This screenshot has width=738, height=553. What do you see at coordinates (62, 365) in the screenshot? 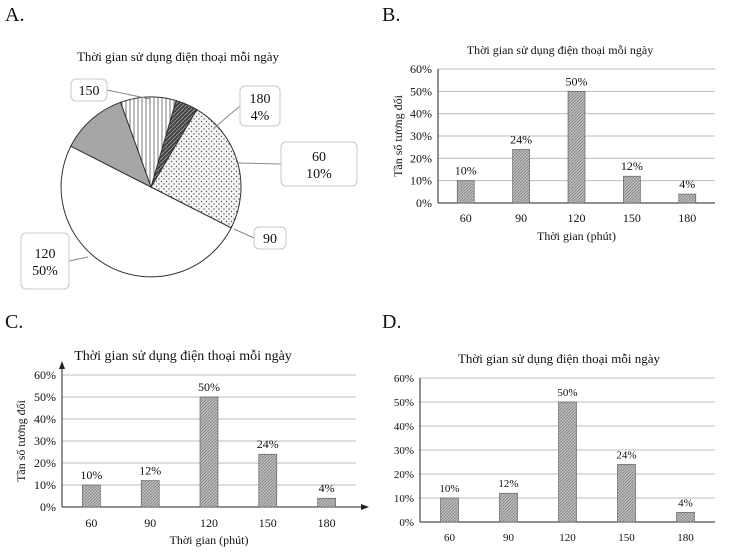
I see `y-axis-arrow` at bounding box center [62, 365].